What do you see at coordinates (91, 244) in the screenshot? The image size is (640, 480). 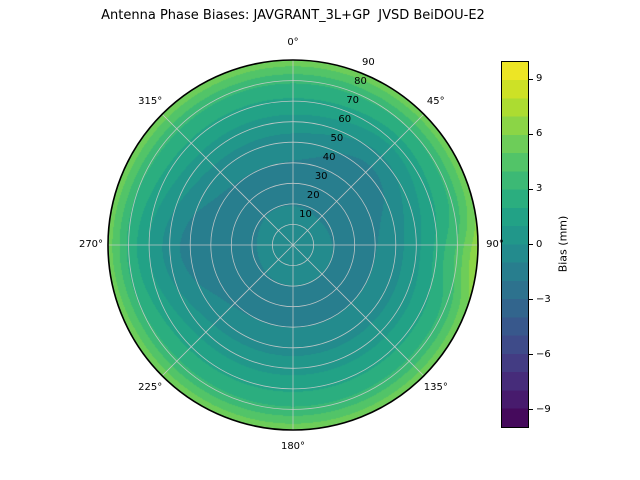 I see `angular-tick-label: 270°` at bounding box center [91, 244].